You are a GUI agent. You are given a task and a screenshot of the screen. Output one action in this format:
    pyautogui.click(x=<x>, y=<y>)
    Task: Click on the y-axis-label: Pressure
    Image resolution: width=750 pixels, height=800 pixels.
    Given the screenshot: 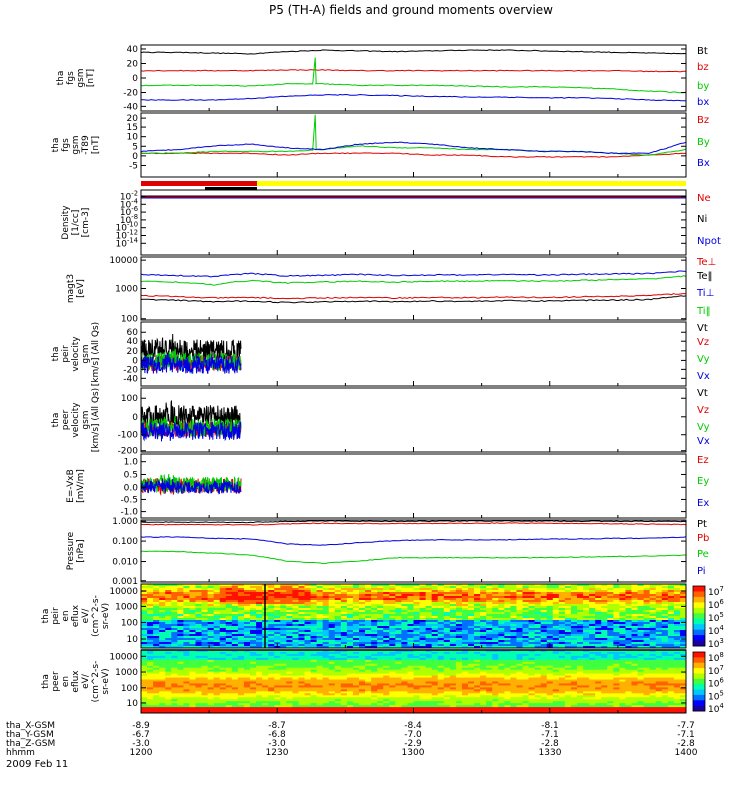 What is the action you would take?
    pyautogui.click(x=71, y=550)
    